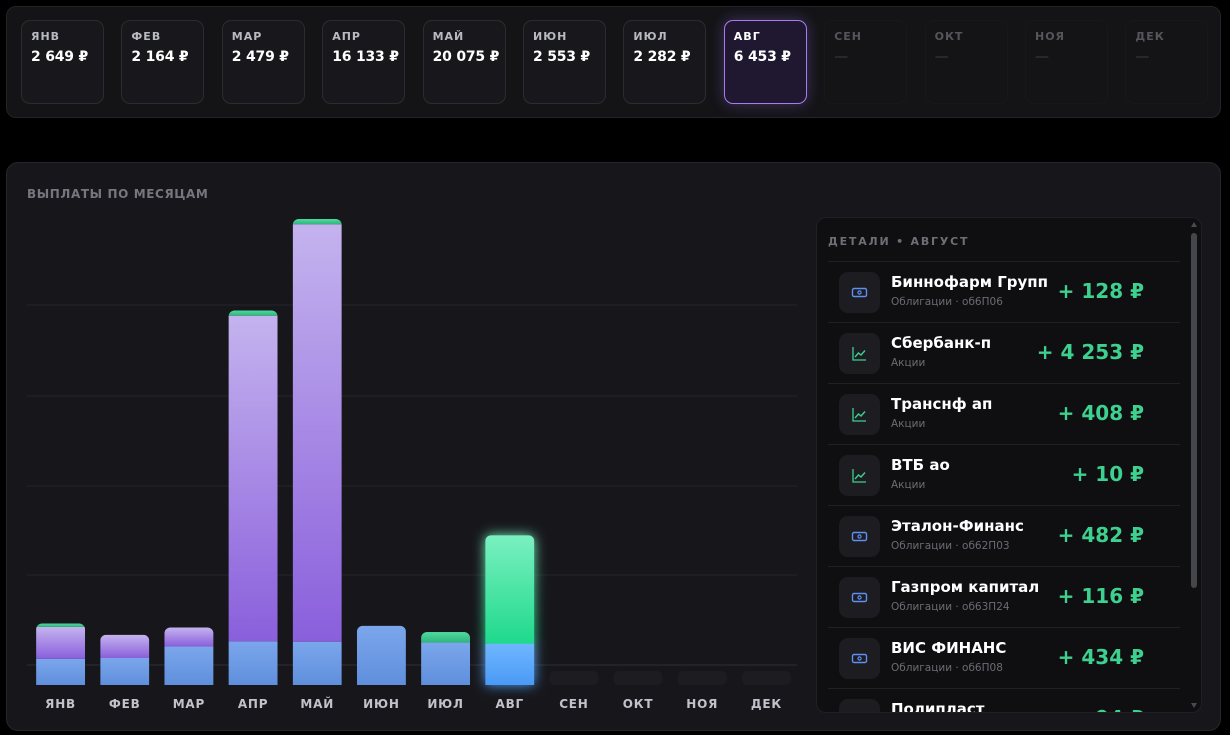 The height and width of the screenshot is (735, 1230). I want to click on x-tick-label-МАЙ: МАЙ, so click(317, 703).